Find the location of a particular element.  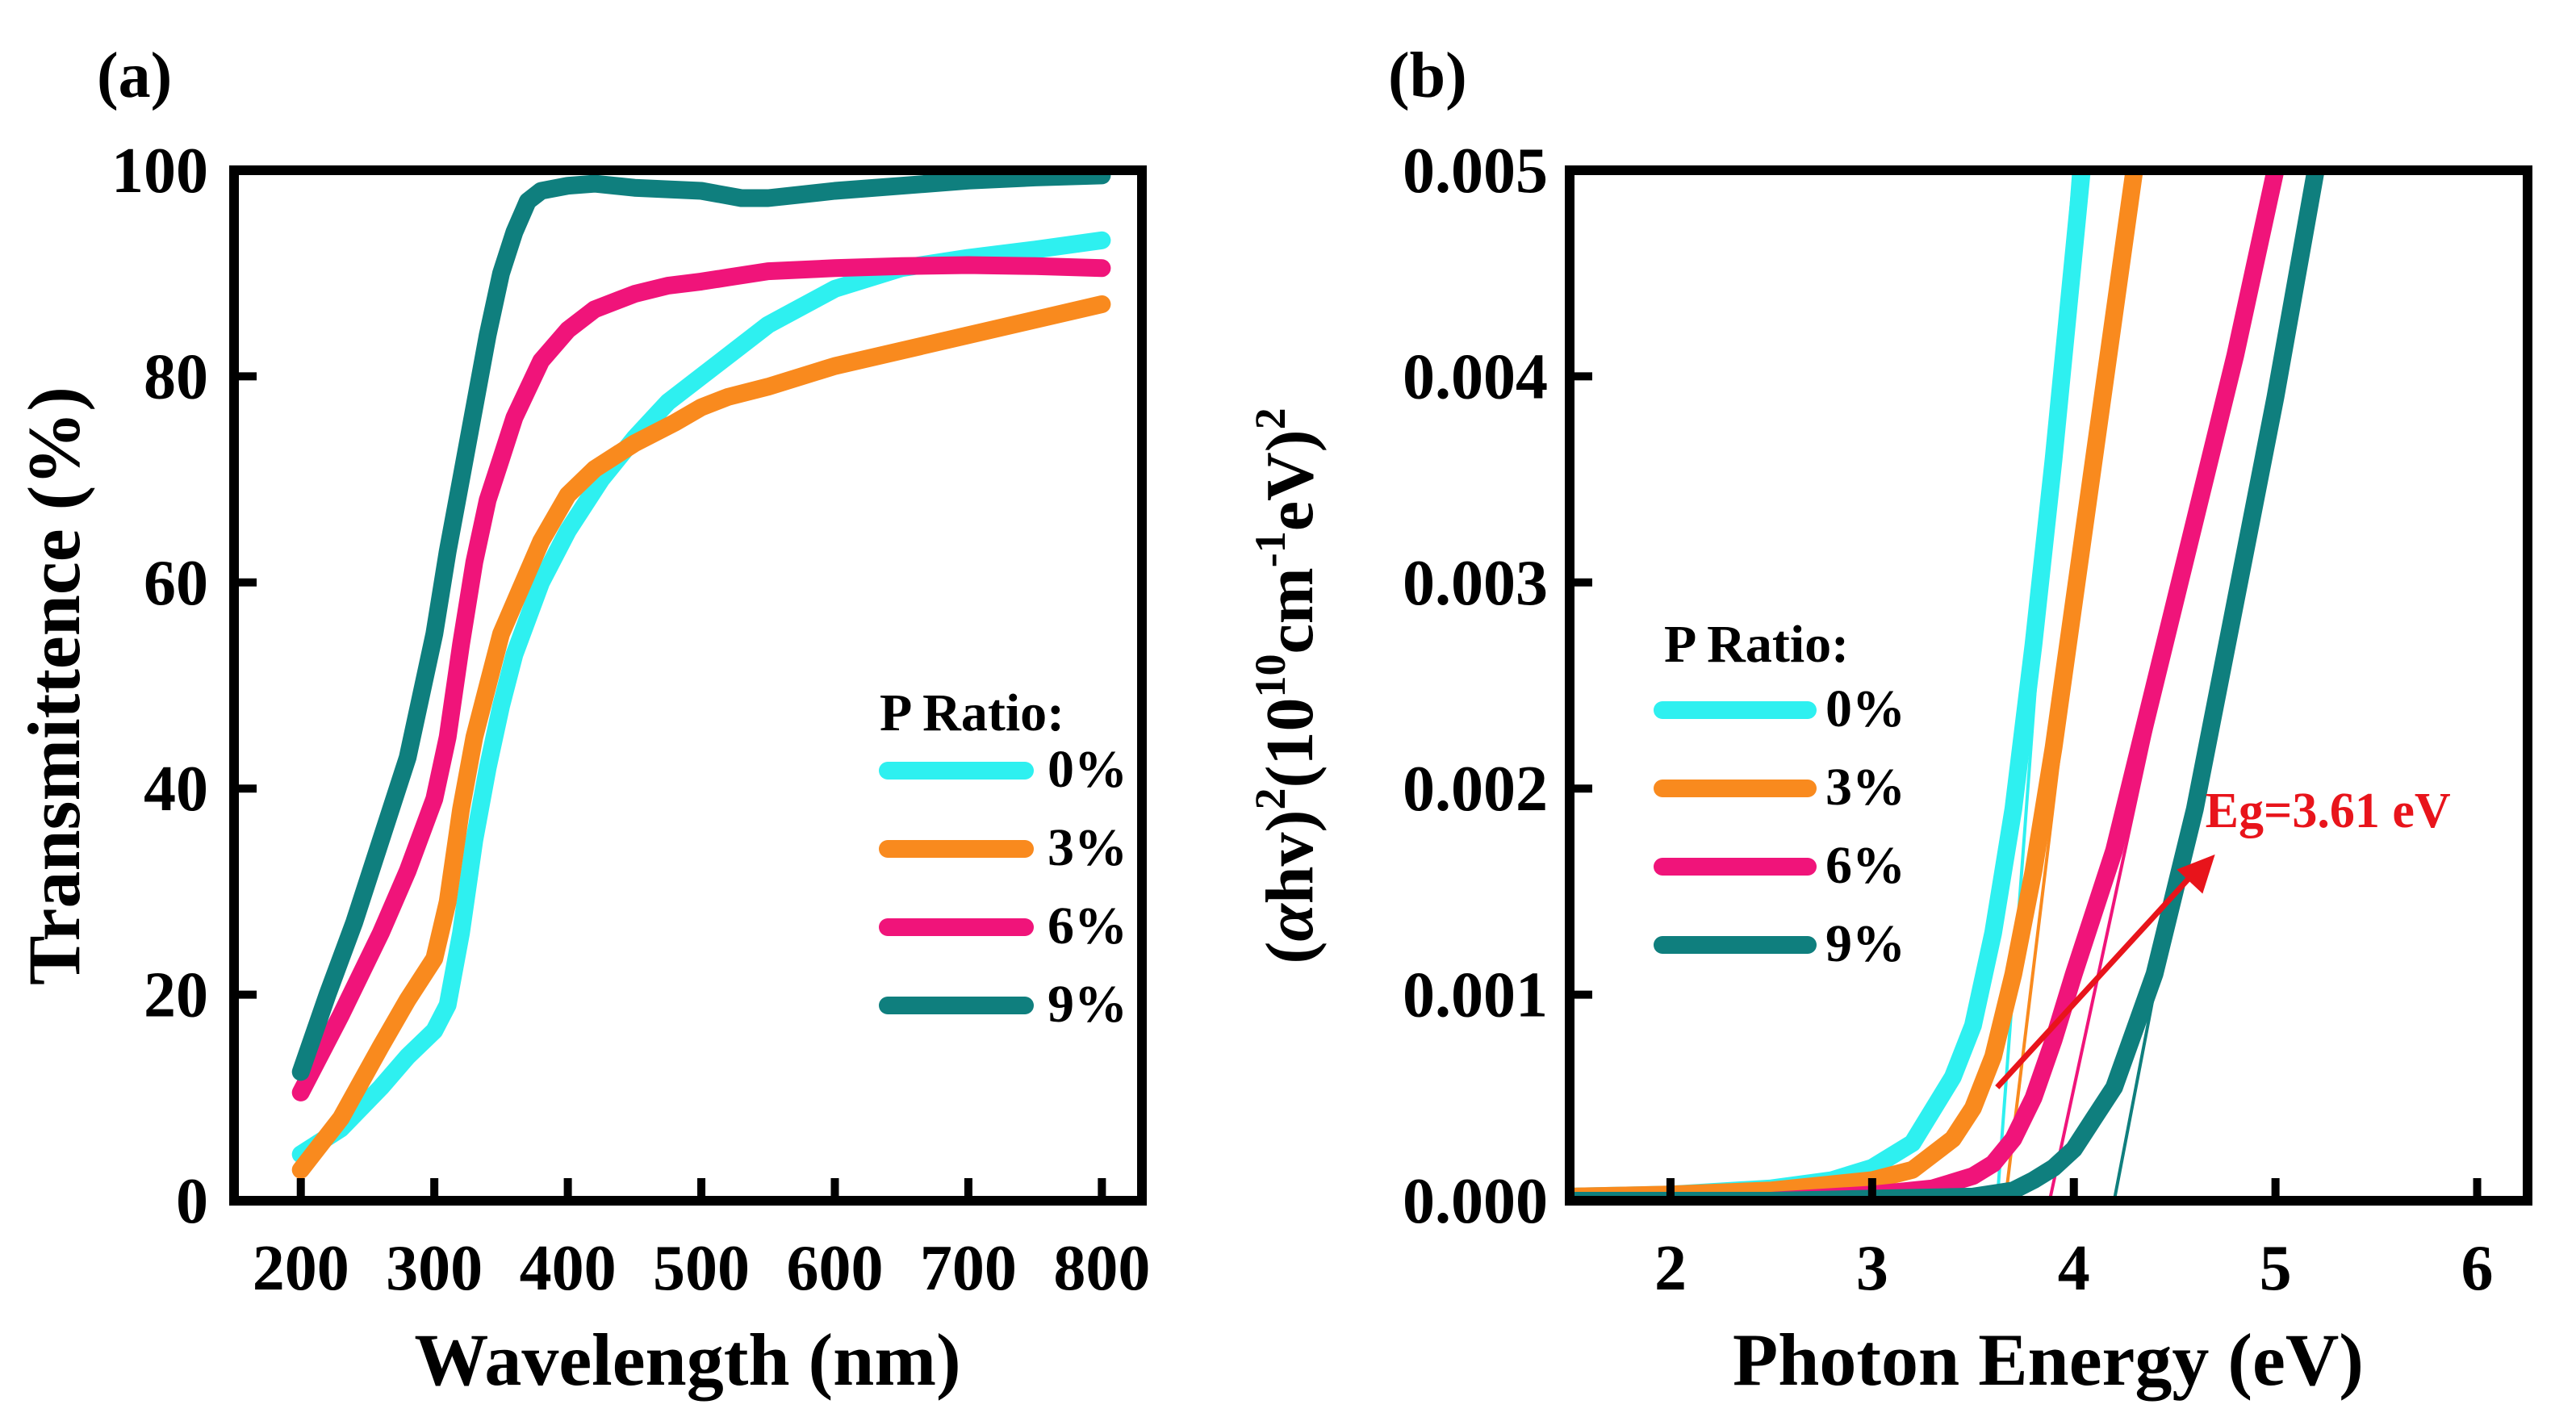

x-tick-label: 3 is located at coordinates (1872, 1269).